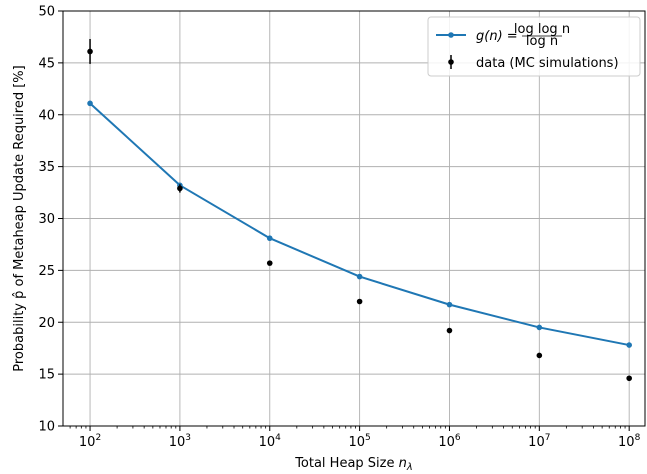 The width and height of the screenshot is (647, 474). I want to click on x-tick-label: 10³, so click(180, 441).